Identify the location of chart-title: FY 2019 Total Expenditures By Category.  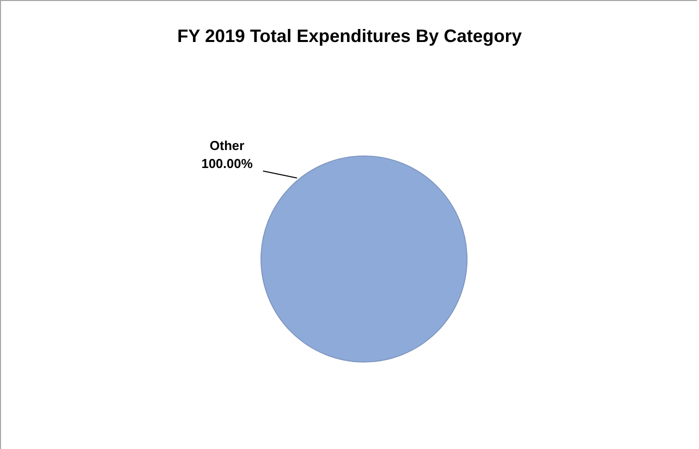
(349, 36).